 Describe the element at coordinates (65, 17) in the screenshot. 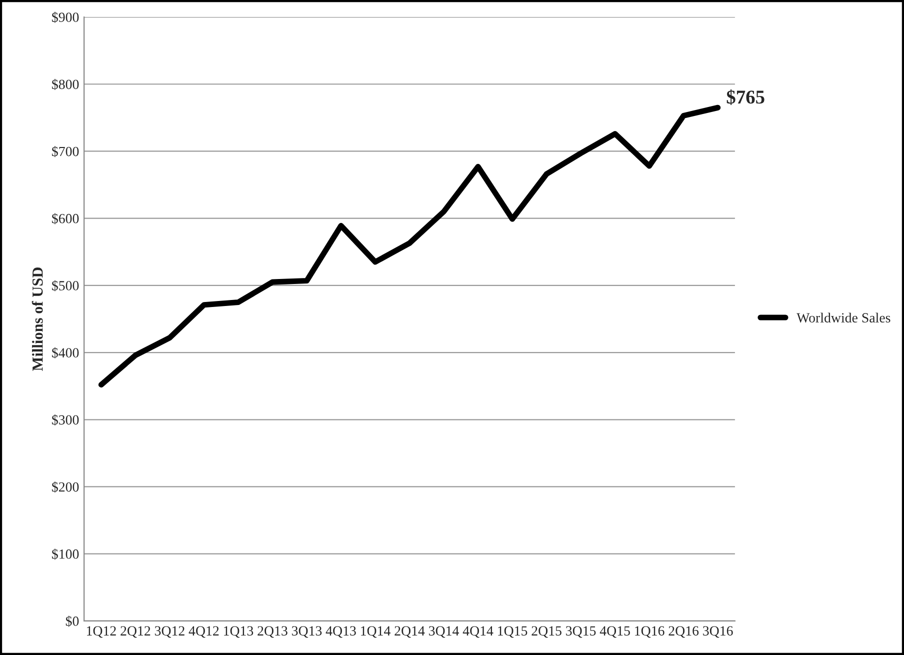

I see `y-tick-label: $900` at that location.